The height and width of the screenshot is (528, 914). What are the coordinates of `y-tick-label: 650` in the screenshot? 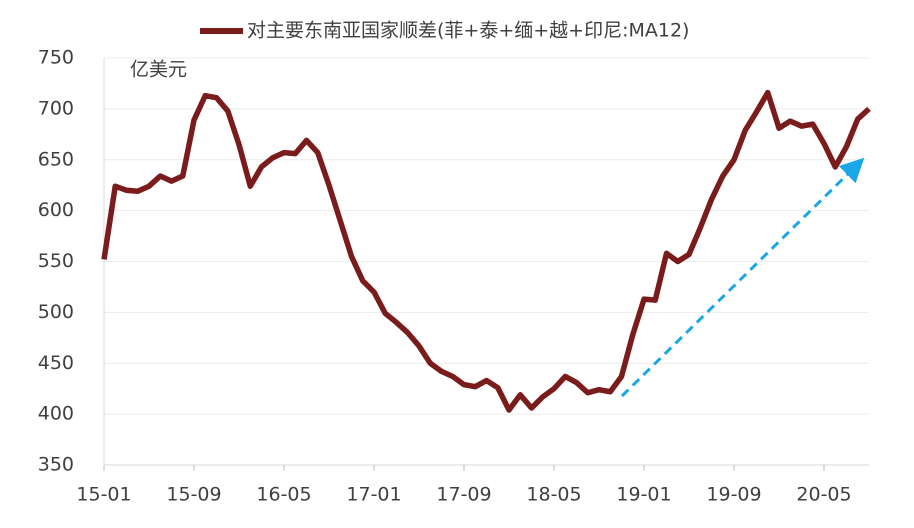 It's located at (56, 159).